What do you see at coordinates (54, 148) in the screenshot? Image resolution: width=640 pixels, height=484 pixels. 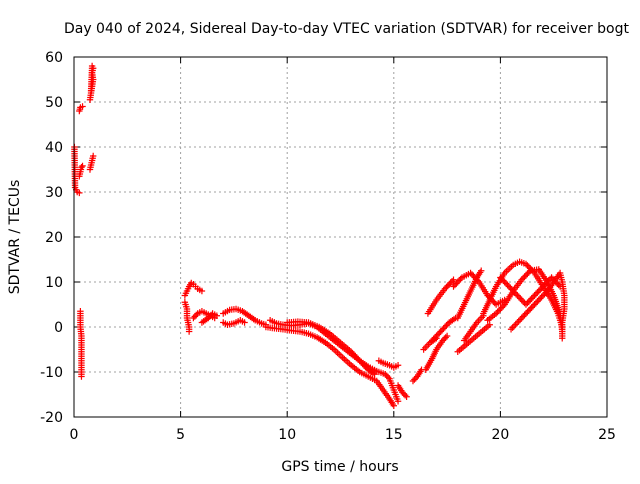 I see `y-tick-label: 40` at bounding box center [54, 148].